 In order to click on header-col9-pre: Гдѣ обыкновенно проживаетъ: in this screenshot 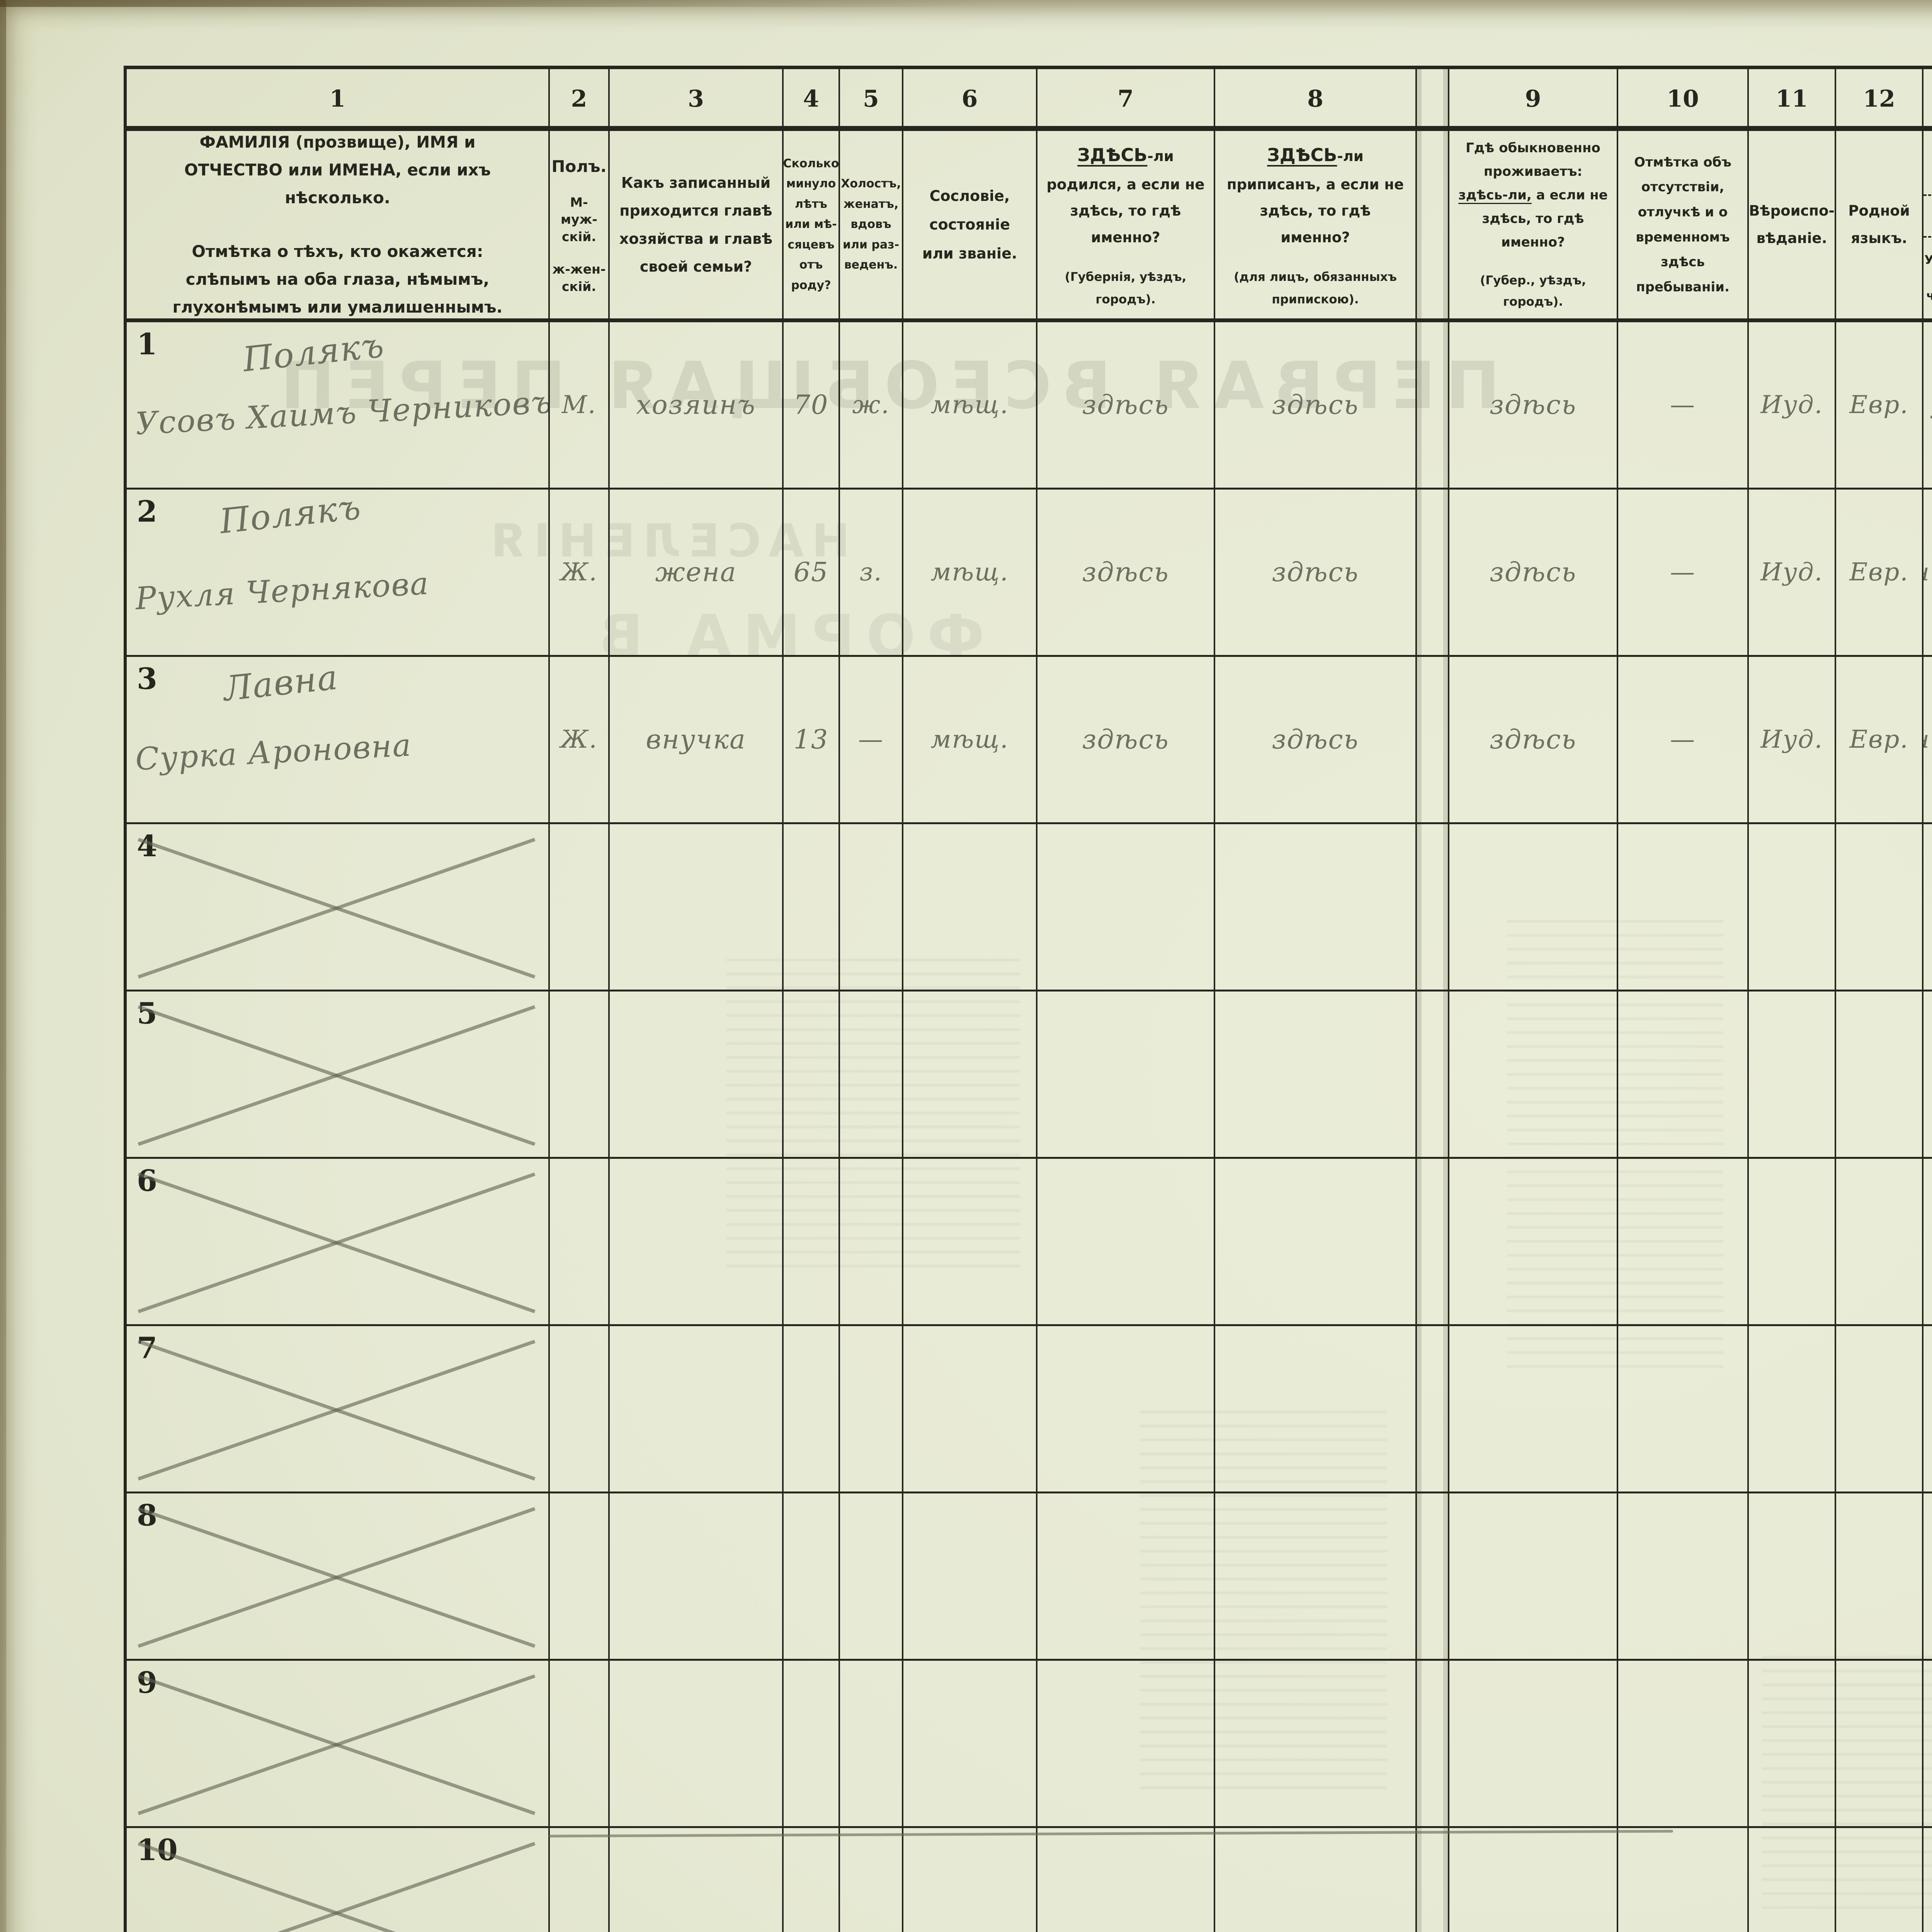, I will do `click(1533, 160)`.